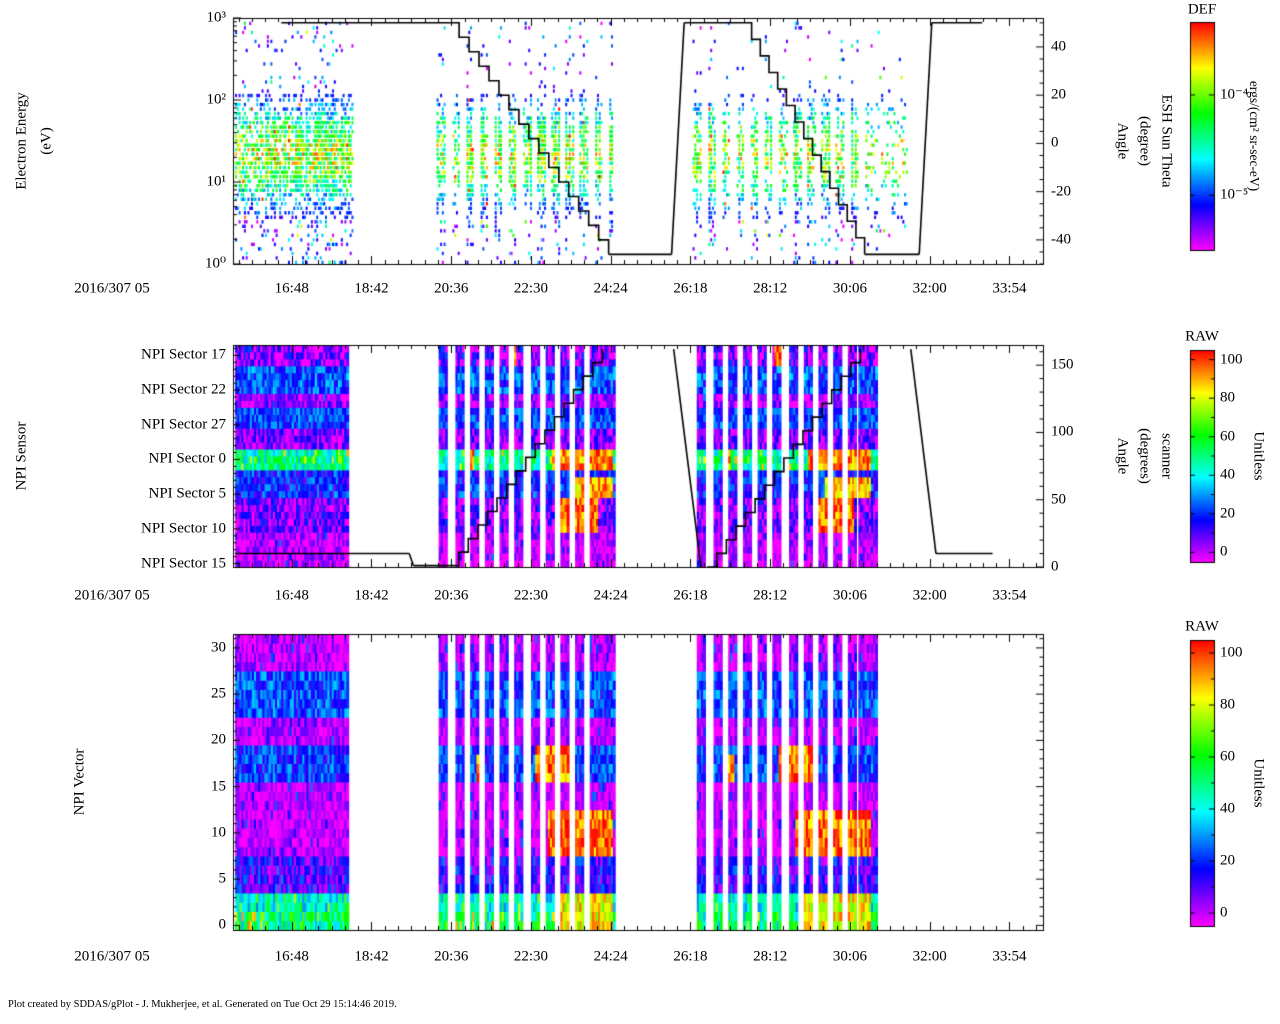 The width and height of the screenshot is (1280, 1024). What do you see at coordinates (222, 924) in the screenshot?
I see `vector-tick-label: 0` at bounding box center [222, 924].